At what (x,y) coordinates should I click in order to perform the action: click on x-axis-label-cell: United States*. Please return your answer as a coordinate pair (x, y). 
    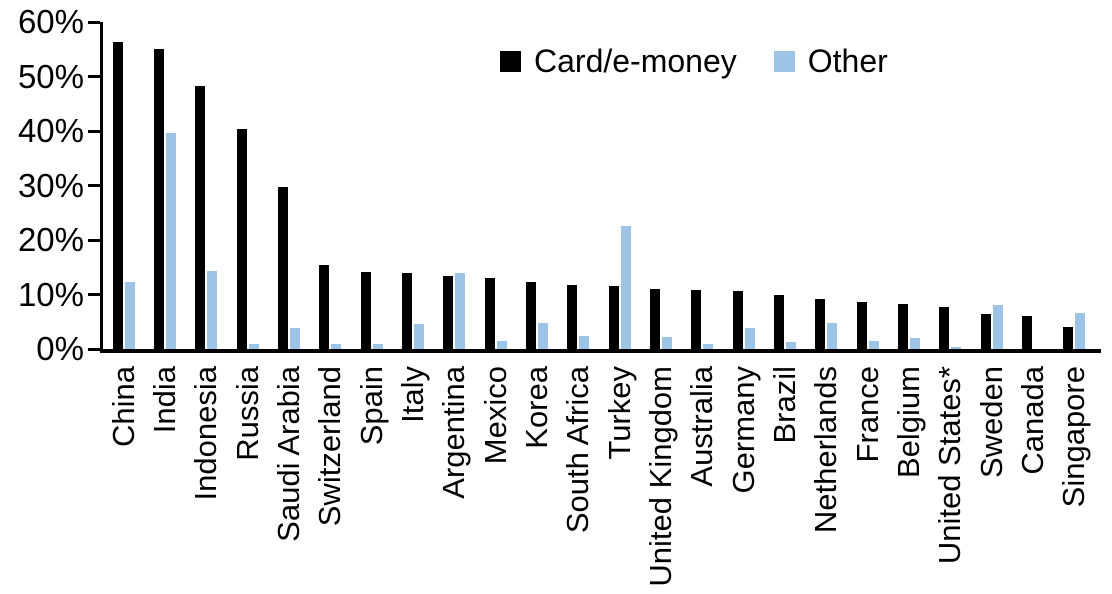
    Looking at the image, I should click on (950, 480).